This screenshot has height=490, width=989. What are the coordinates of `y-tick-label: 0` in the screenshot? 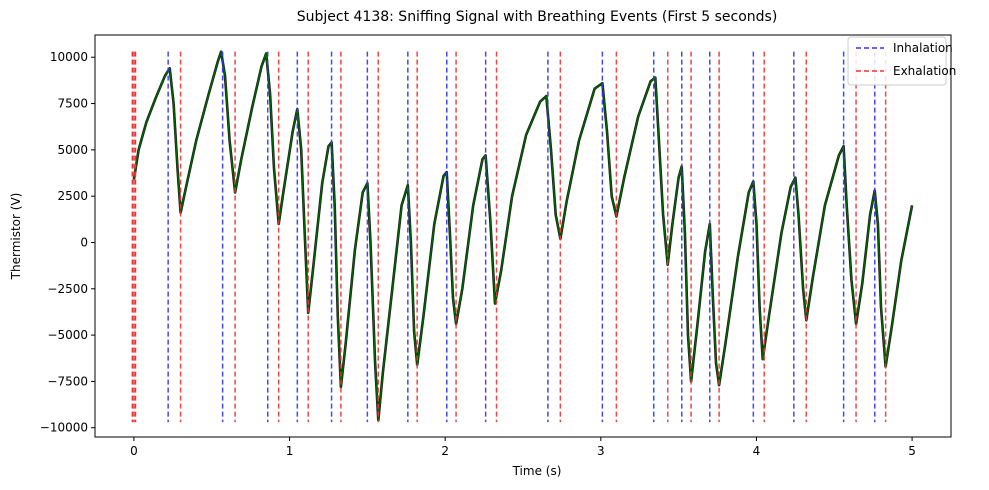 It's located at (84, 242).